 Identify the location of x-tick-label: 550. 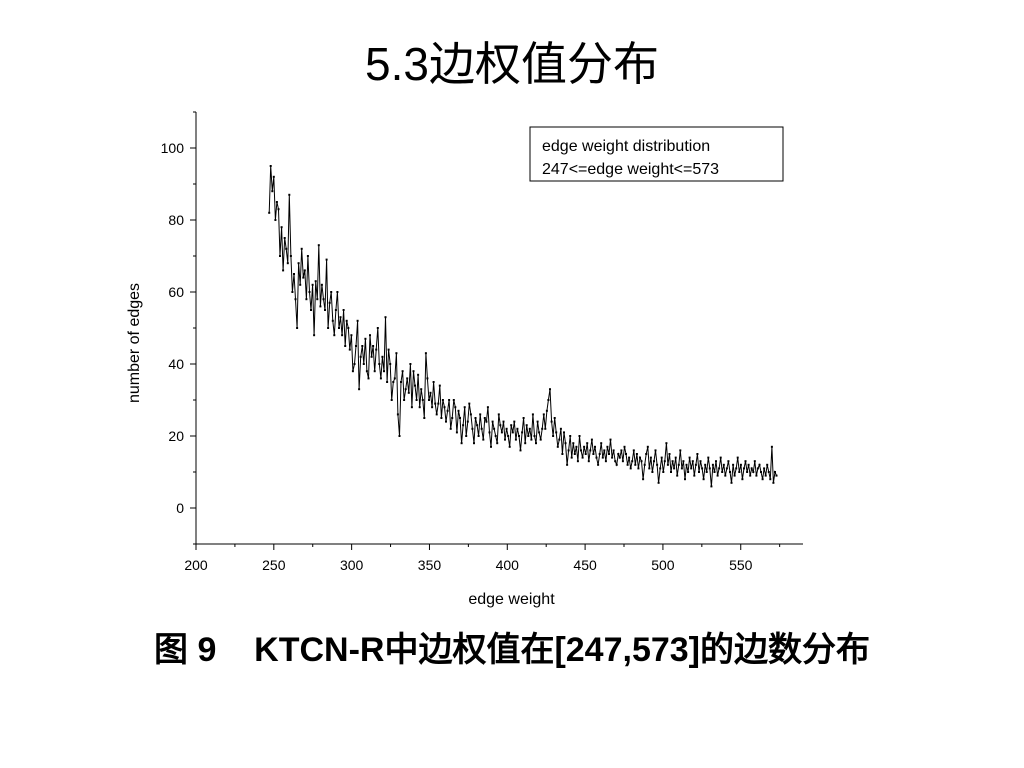
(741, 565).